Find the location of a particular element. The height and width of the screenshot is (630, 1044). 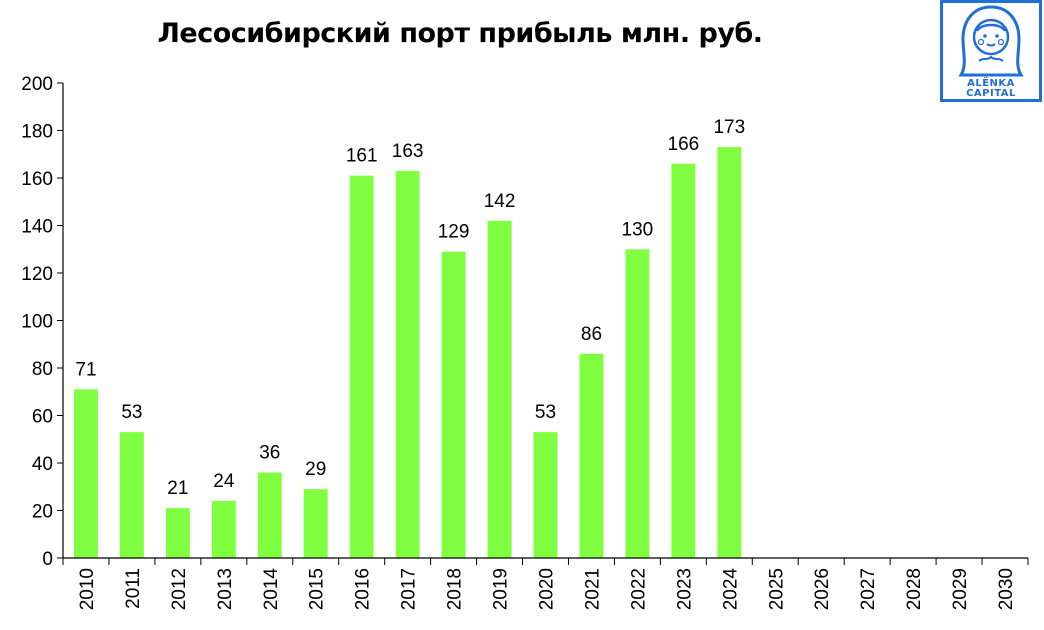

y-tick-label-20: 20 is located at coordinates (42, 512).